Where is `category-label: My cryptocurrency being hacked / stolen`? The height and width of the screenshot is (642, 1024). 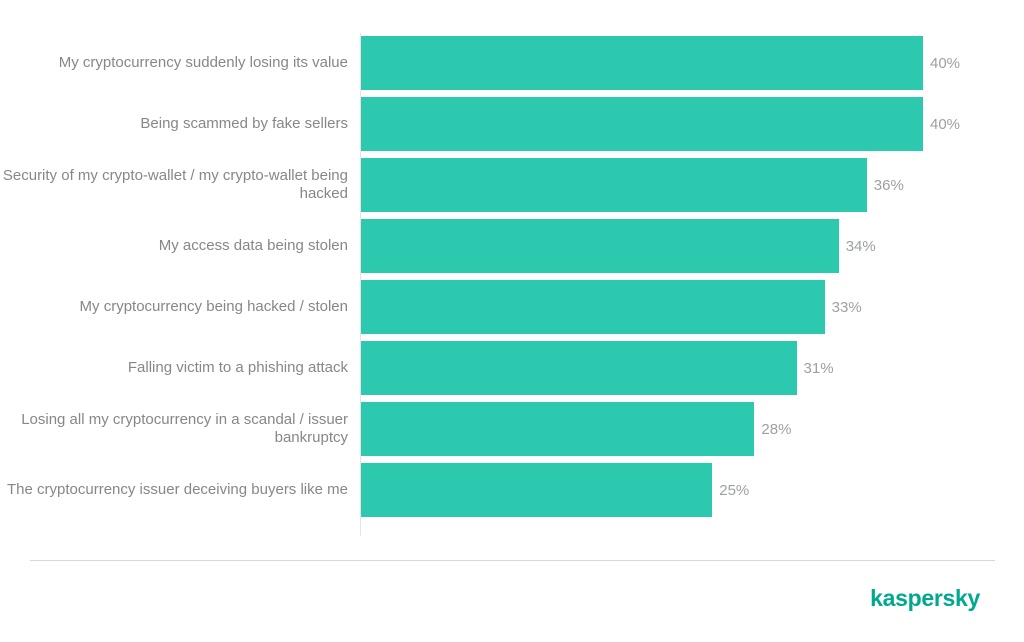 category-label: My cryptocurrency being hacked / stolen is located at coordinates (213, 306).